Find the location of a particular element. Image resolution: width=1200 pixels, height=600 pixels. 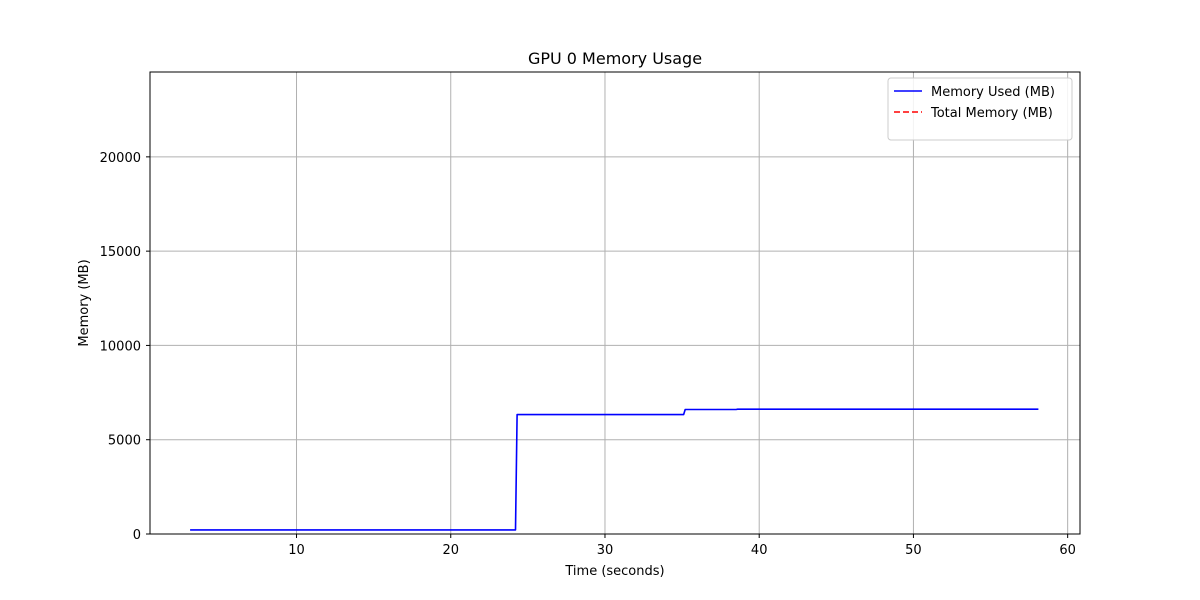

x-ticks: 10 20 30 40 50 60 is located at coordinates (682, 546).